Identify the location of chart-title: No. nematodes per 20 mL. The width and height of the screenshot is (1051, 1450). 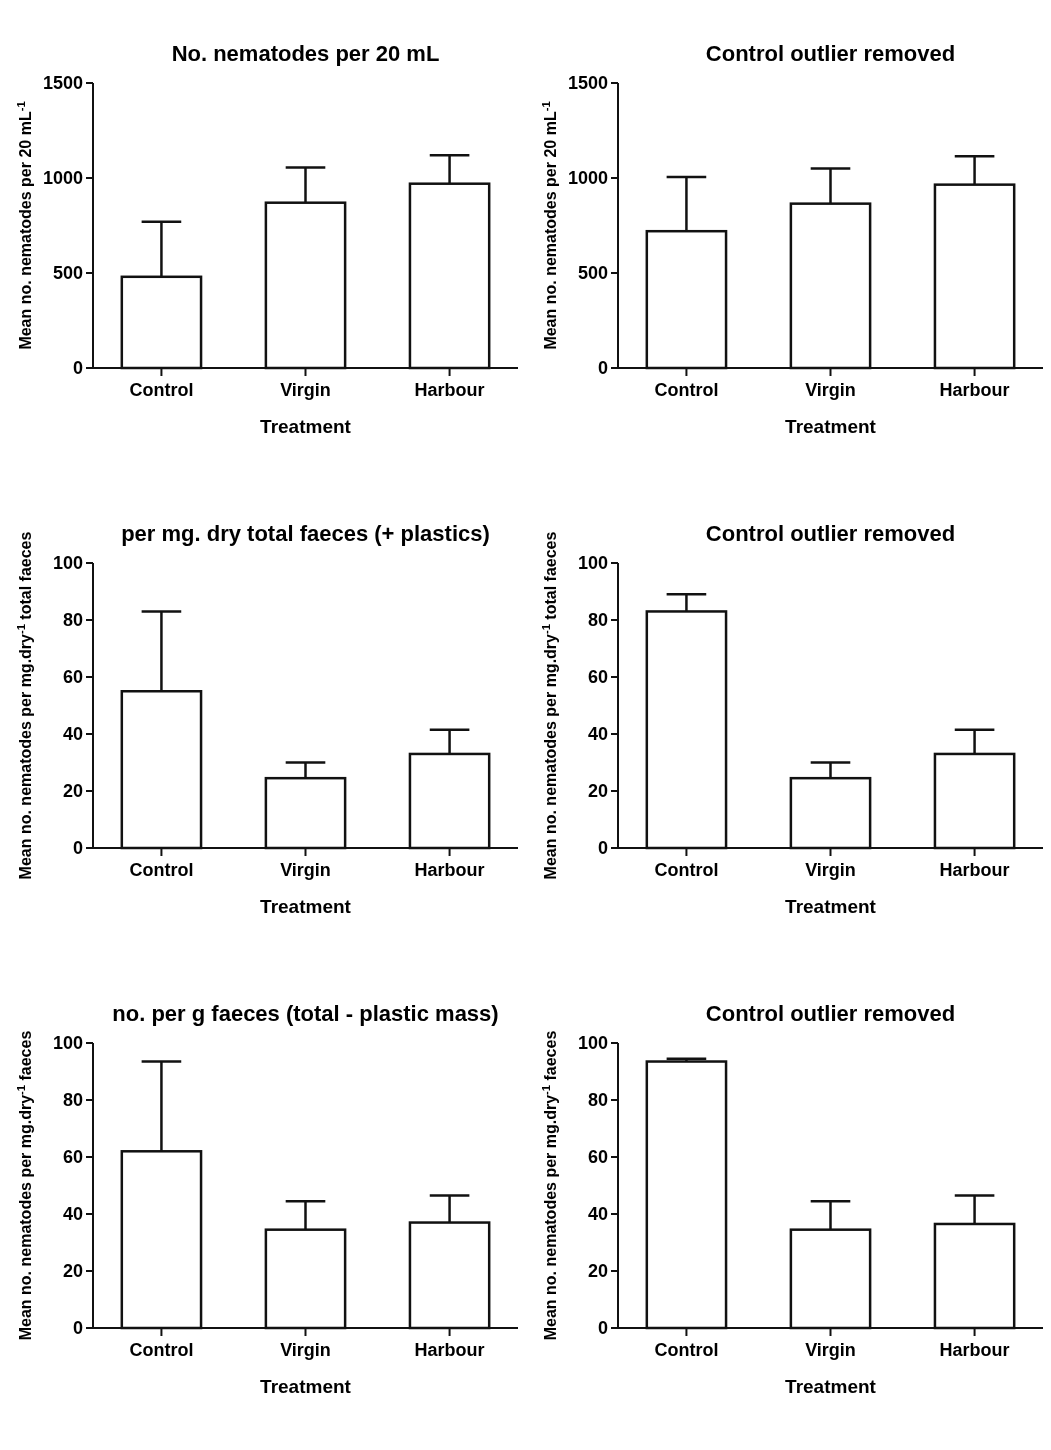
(305, 53).